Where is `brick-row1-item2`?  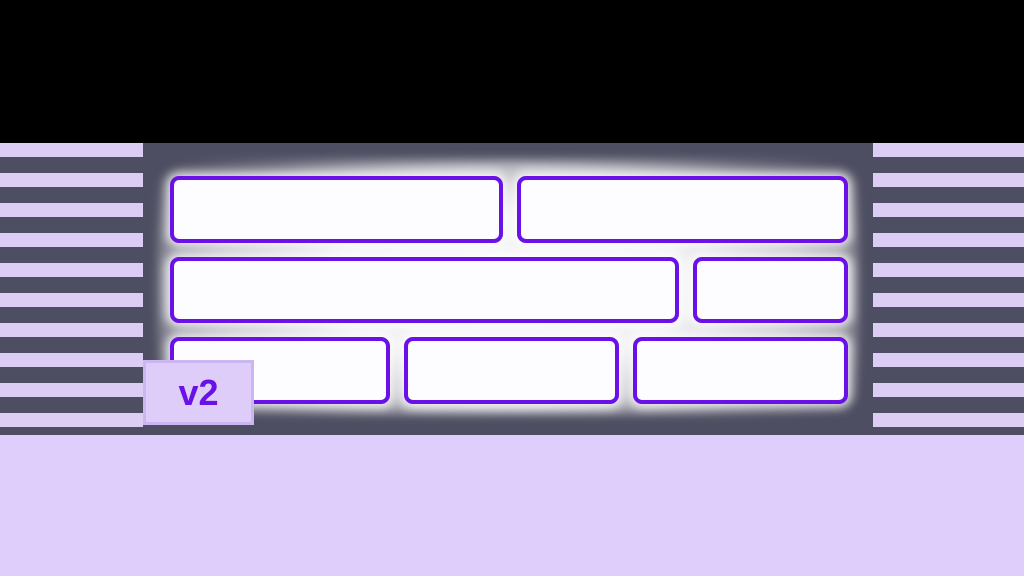
brick-row1-item2 is located at coordinates (682, 209).